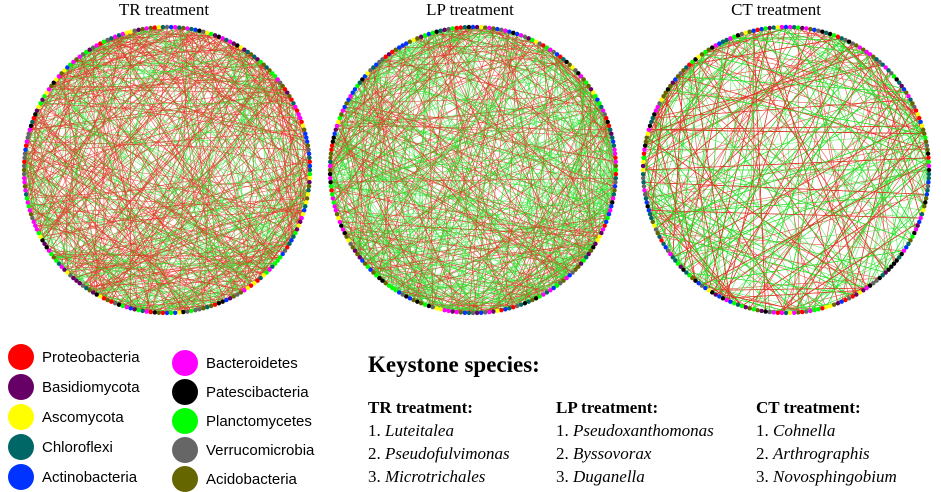 The image size is (941, 492). What do you see at coordinates (83, 417) in the screenshot?
I see `legend-label: Ascomycota` at bounding box center [83, 417].